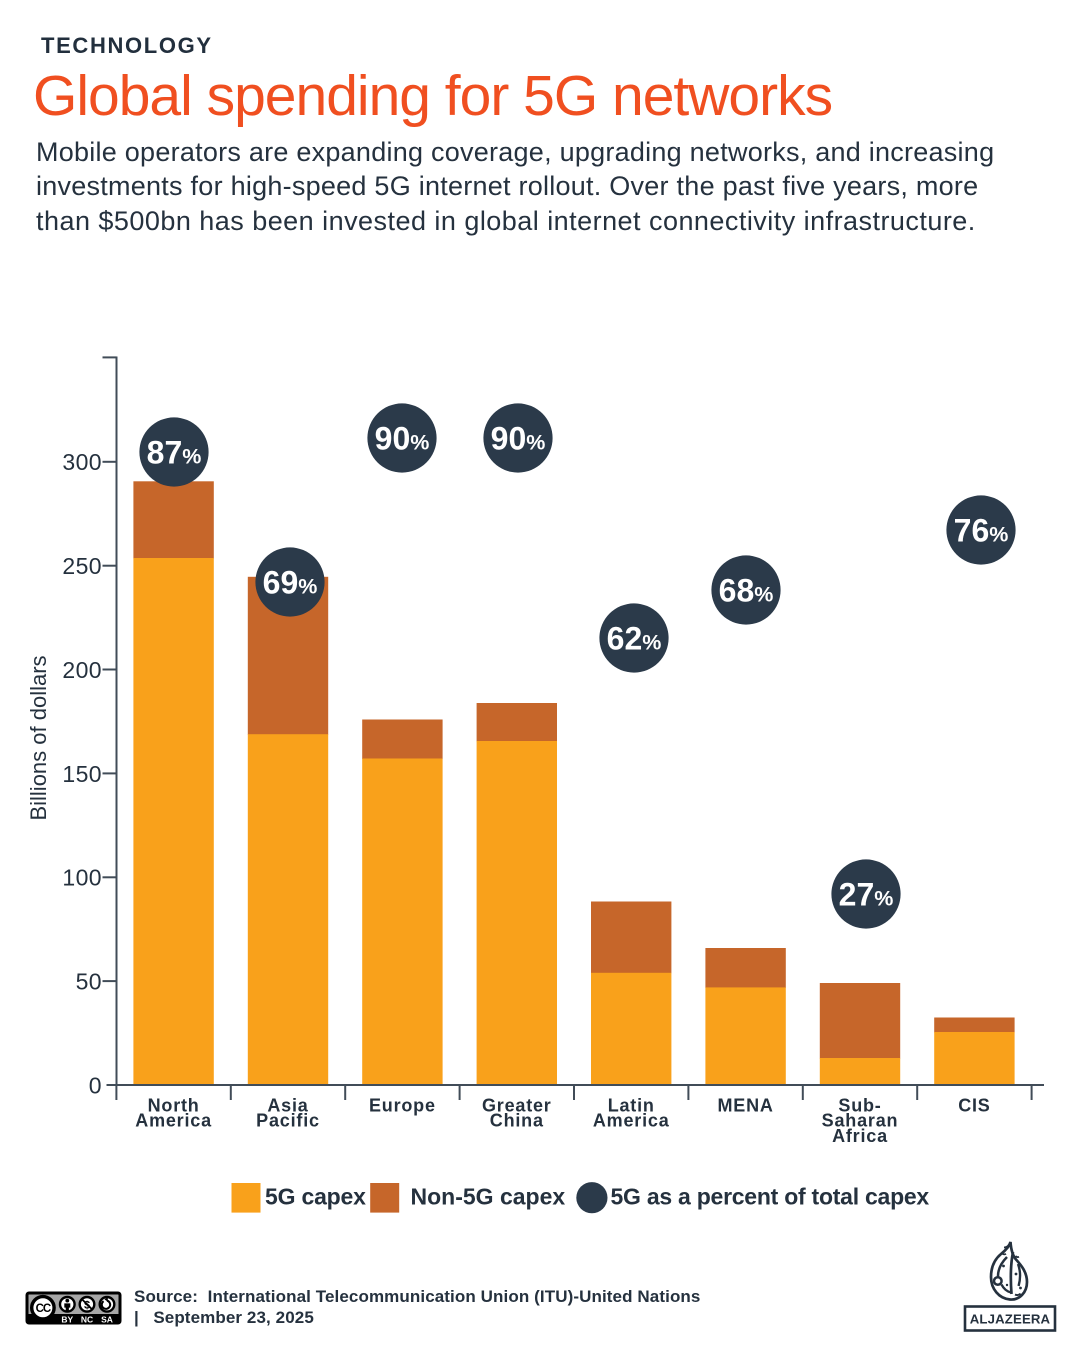  What do you see at coordinates (746, 590) in the screenshot?
I see `svg-text: 68%` at bounding box center [746, 590].